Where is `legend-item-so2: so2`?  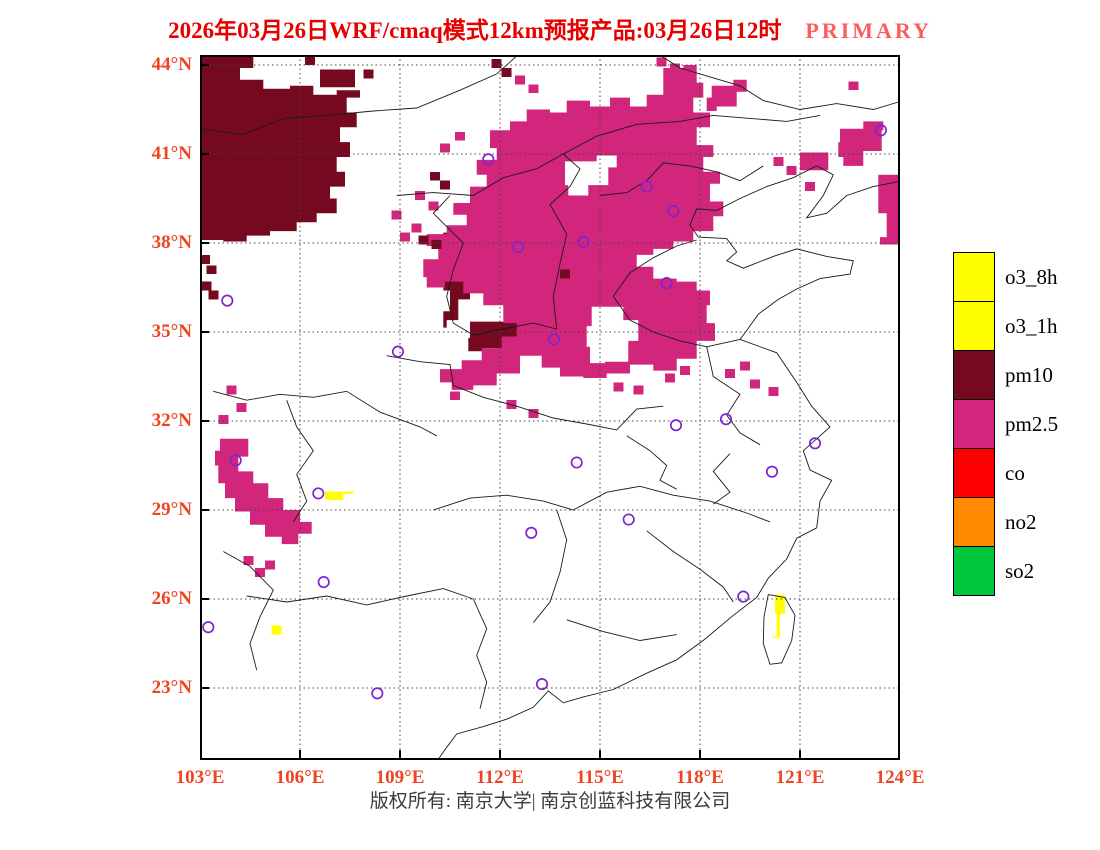
legend-item-so2: so2 is located at coordinates (1005, 571).